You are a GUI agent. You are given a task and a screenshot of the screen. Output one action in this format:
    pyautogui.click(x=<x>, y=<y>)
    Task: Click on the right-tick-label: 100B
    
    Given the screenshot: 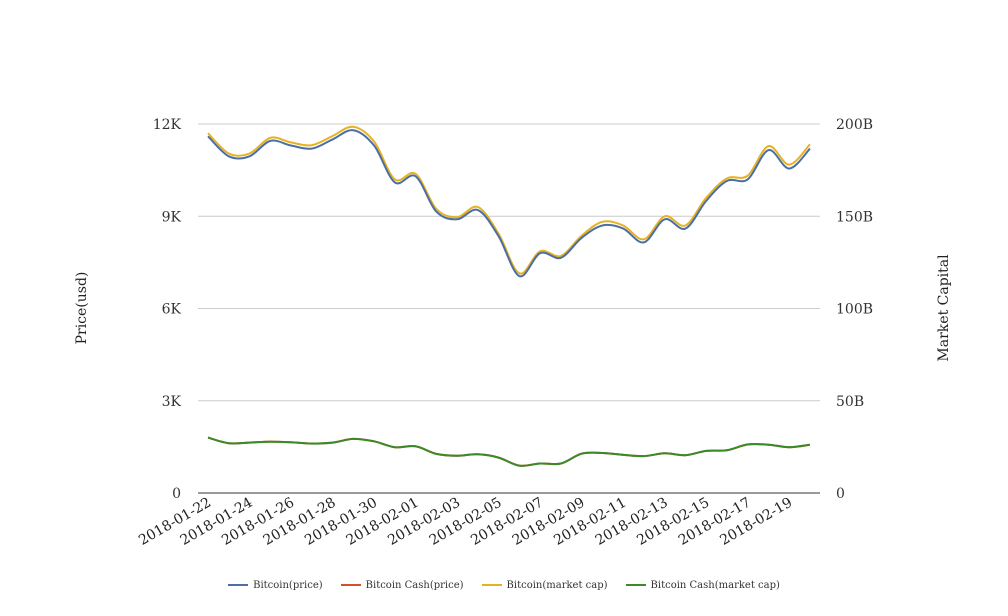 What is the action you would take?
    pyautogui.click(x=854, y=310)
    